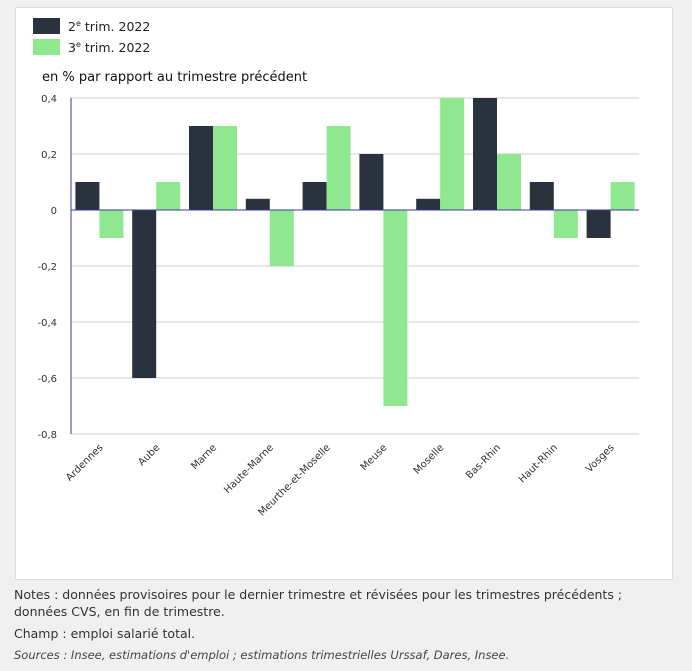 Image resolution: width=692 pixels, height=671 pixels. What do you see at coordinates (109, 47) in the screenshot?
I see `legend-label-series-2: 3e trim. 2022` at bounding box center [109, 47].